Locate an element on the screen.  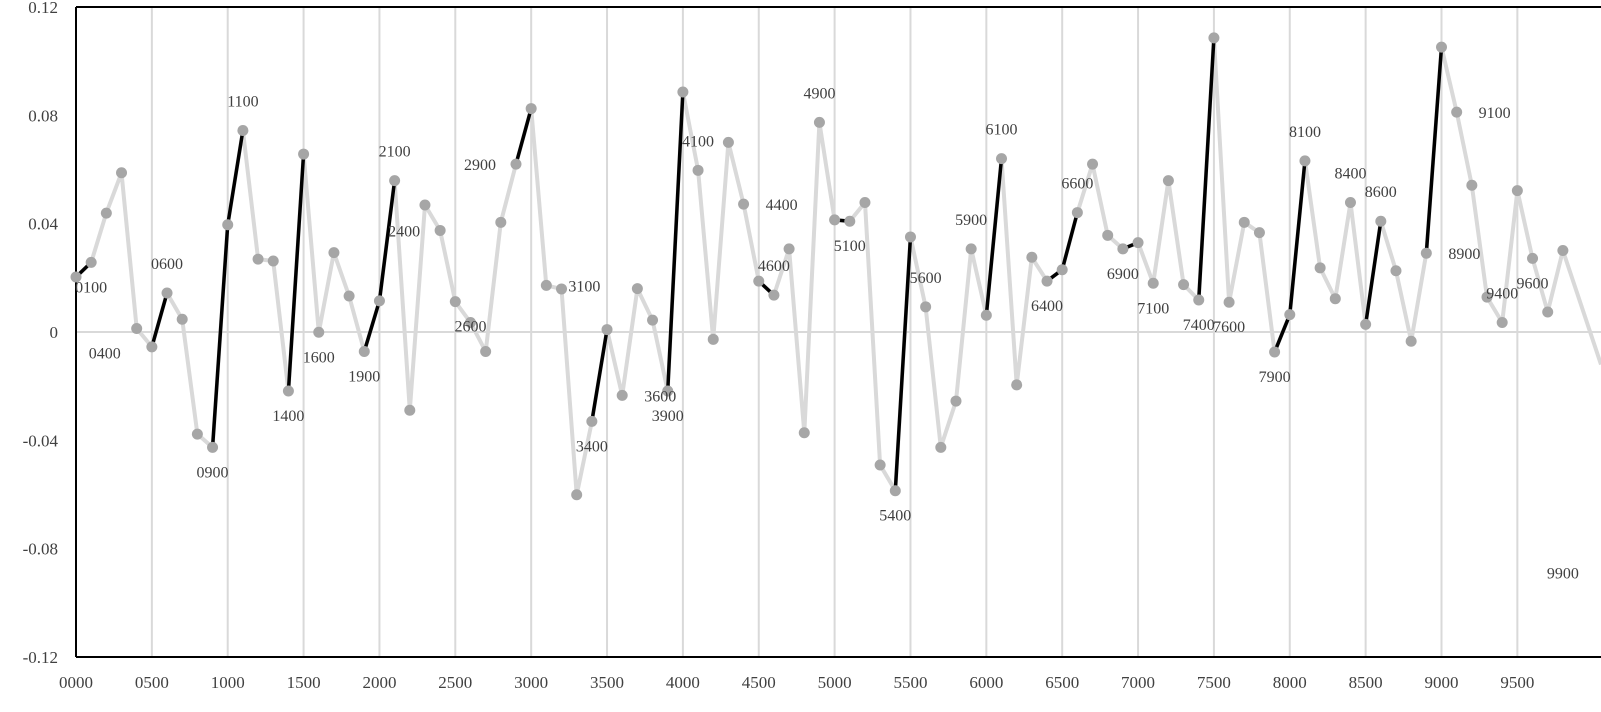
x-tick-label: 0500 is located at coordinates (152, 682).